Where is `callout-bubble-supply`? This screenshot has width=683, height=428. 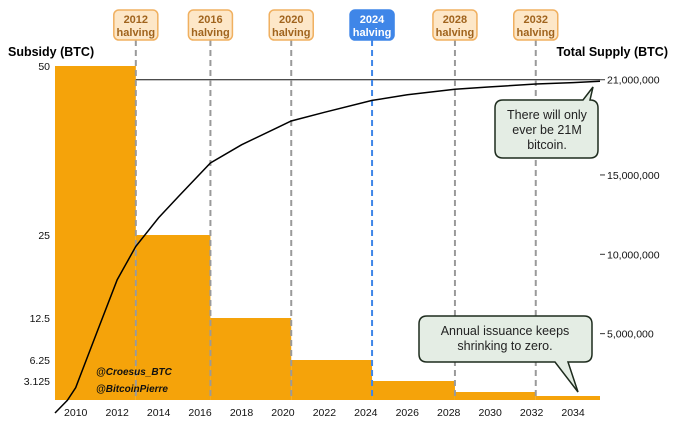 callout-bubble-supply is located at coordinates (546, 122).